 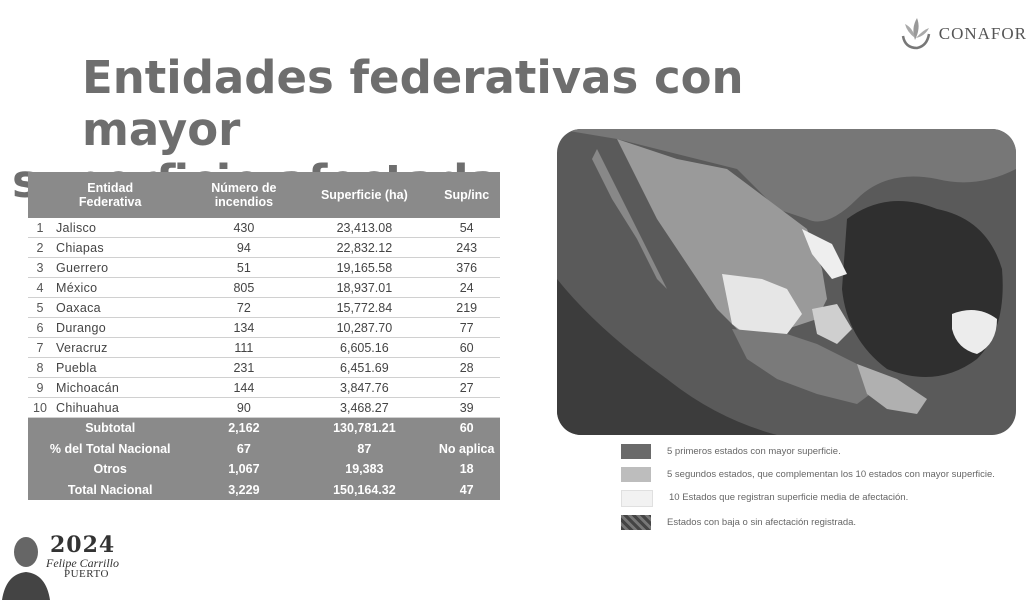 What do you see at coordinates (466, 247) in the screenshot?
I see `row-supinc: 243` at bounding box center [466, 247].